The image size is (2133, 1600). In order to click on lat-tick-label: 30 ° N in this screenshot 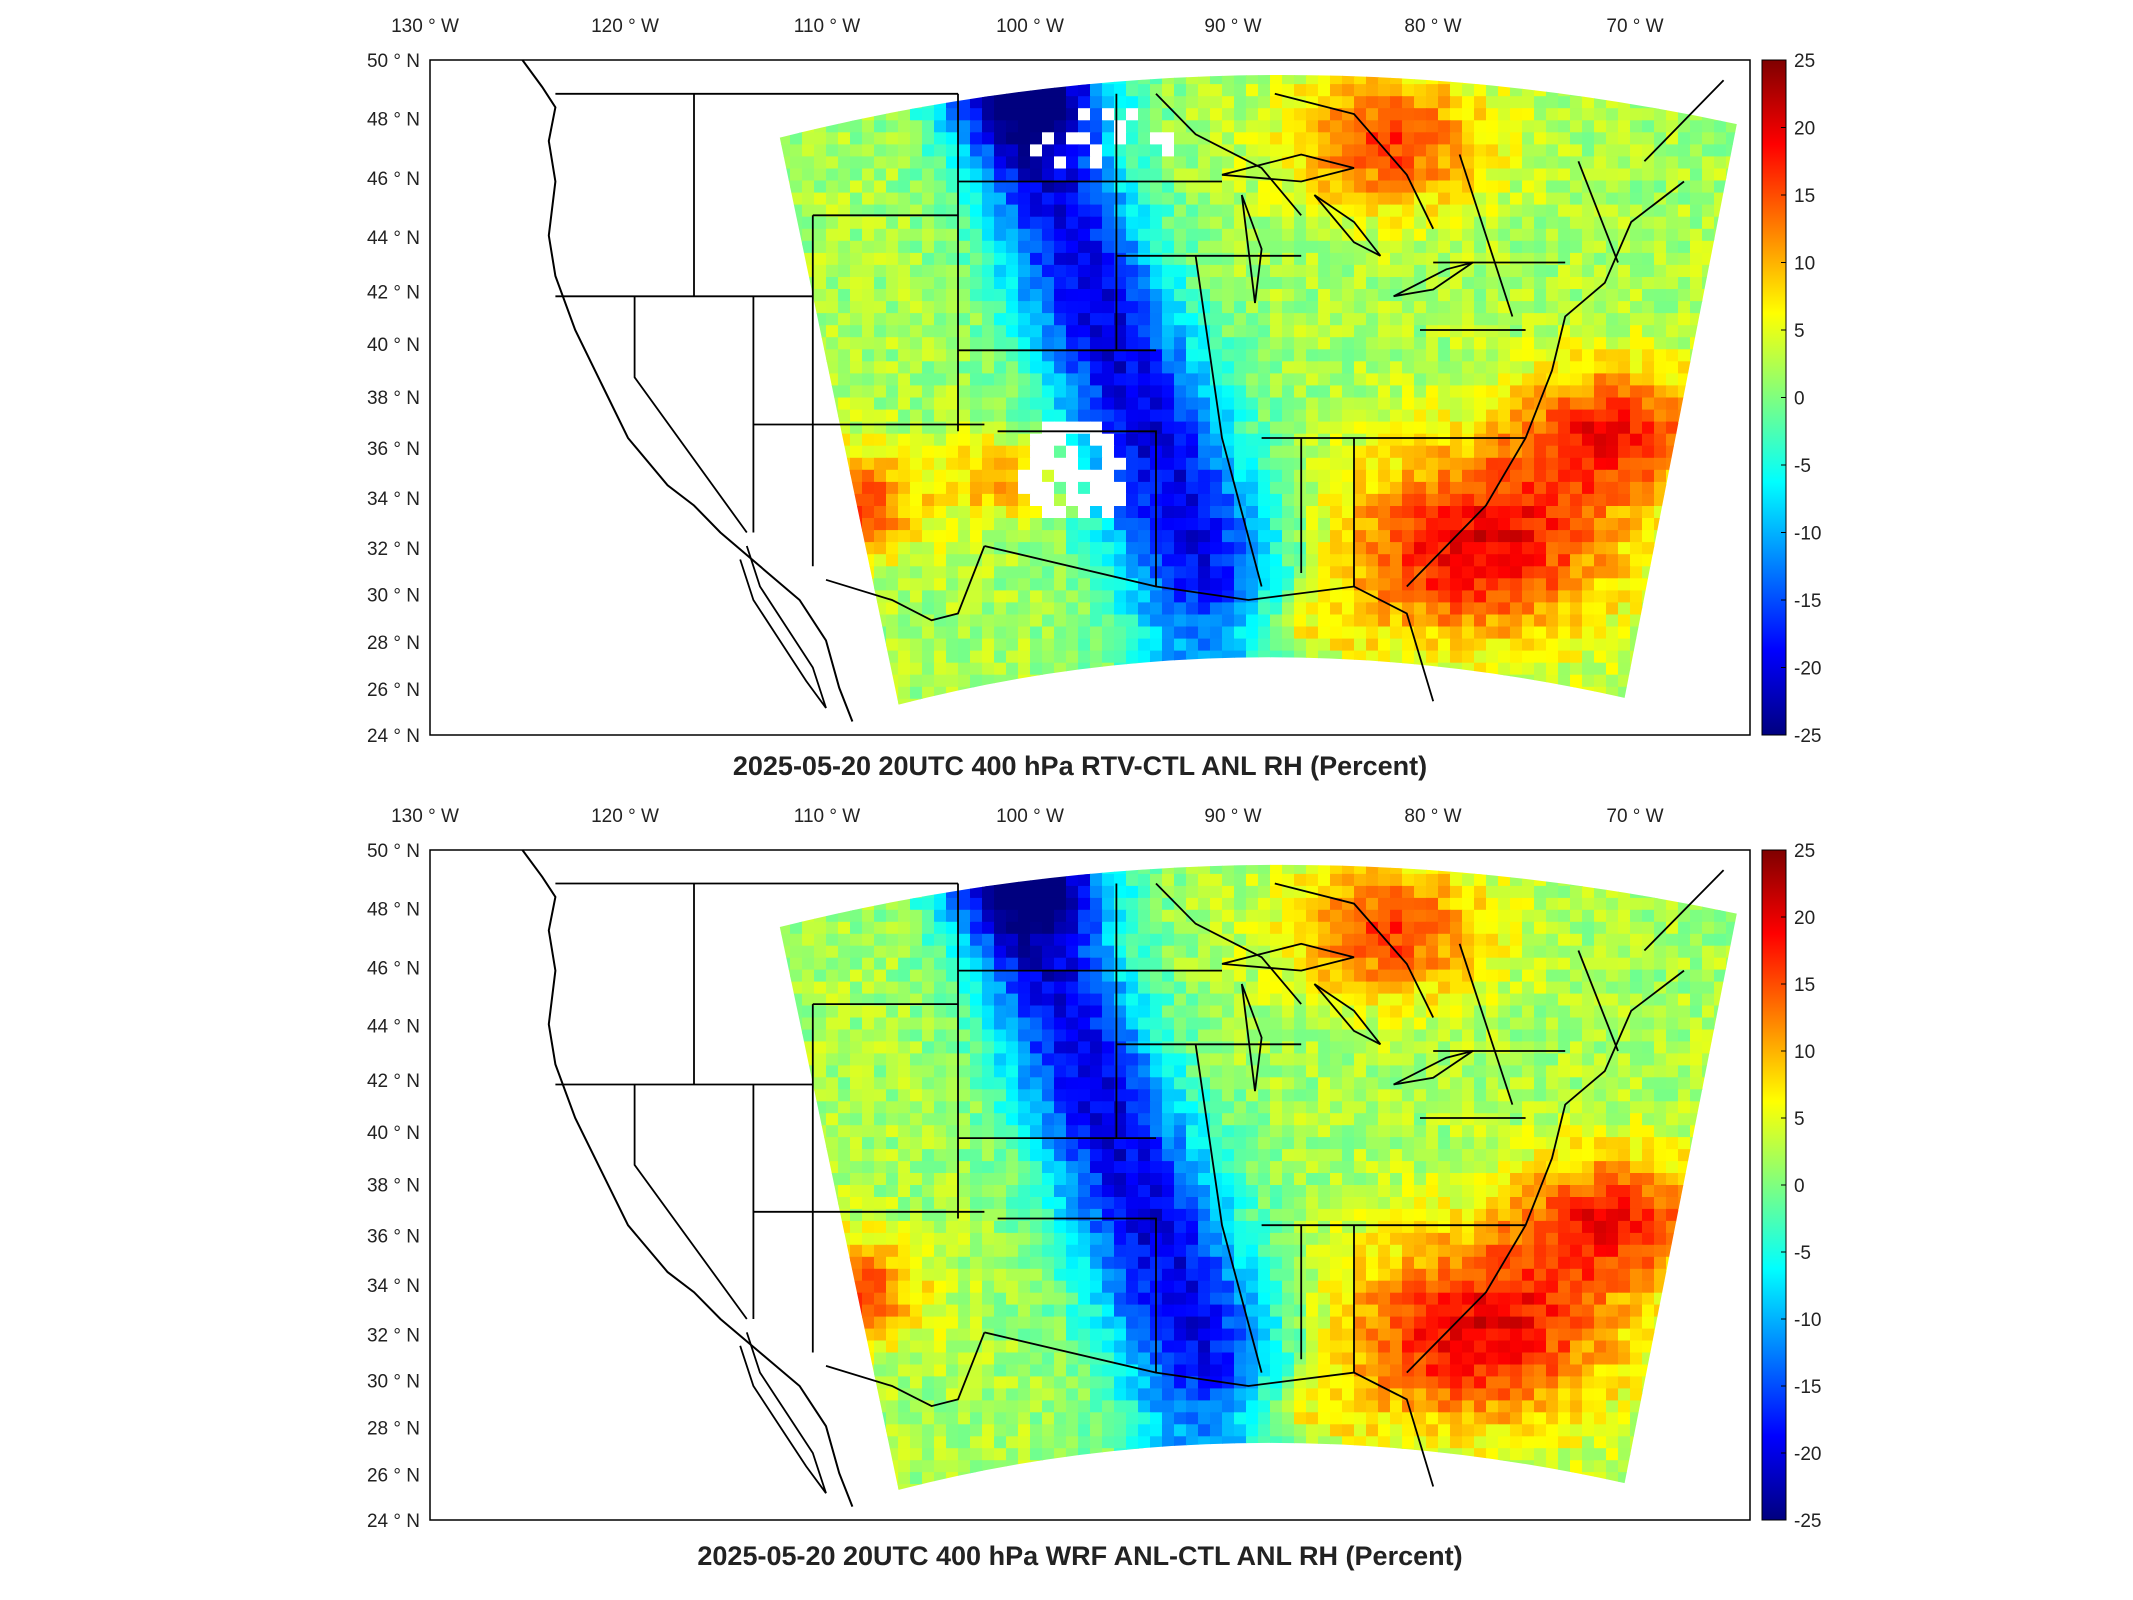, I will do `click(393, 596)`.